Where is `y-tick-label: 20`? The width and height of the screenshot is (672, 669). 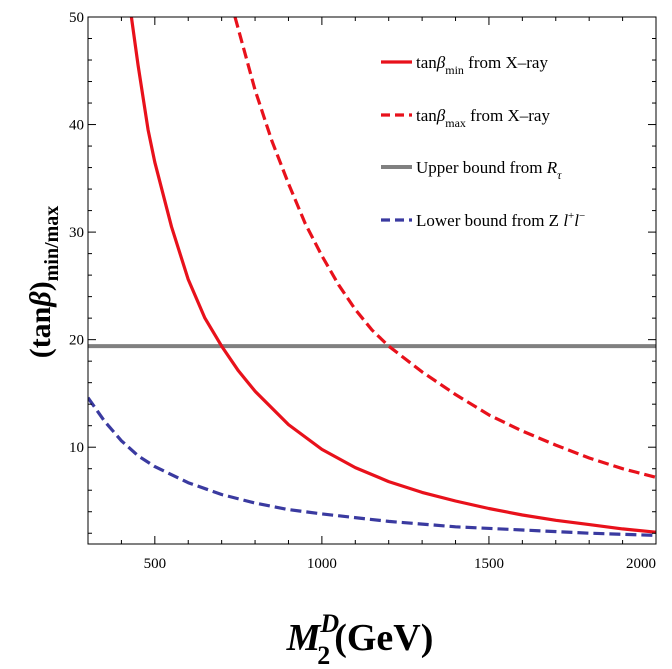 y-tick-label: 20 is located at coordinates (76, 341).